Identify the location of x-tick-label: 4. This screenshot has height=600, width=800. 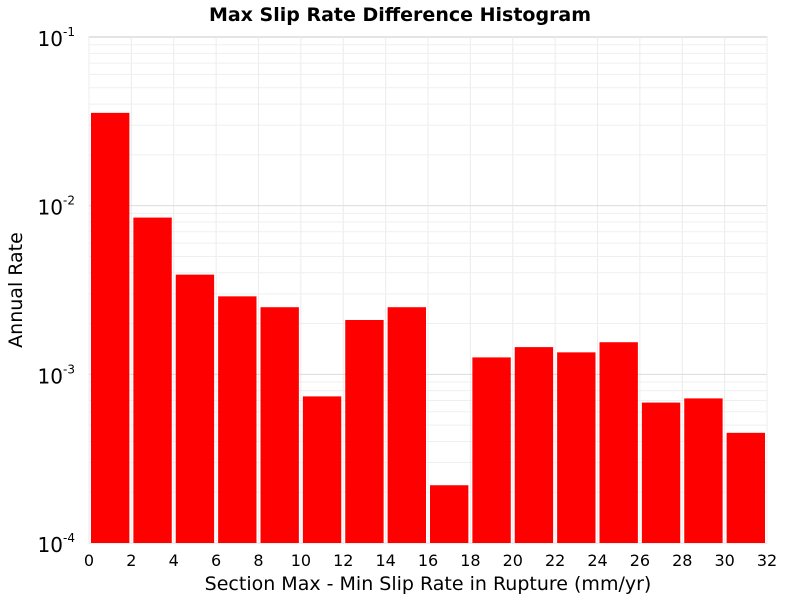
(174, 560).